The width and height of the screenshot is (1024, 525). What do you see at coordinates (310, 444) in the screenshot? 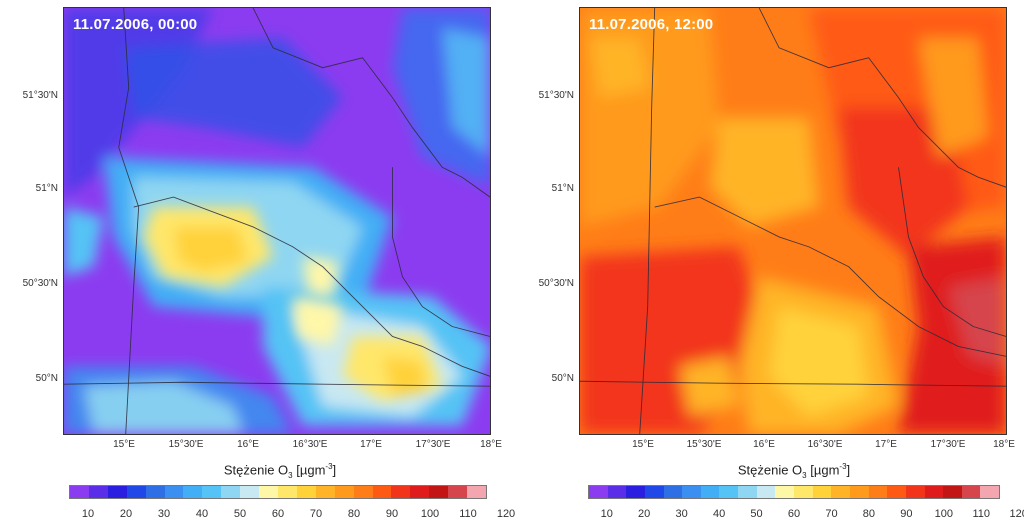
I see `lon-label: 16°30'E` at bounding box center [310, 444].